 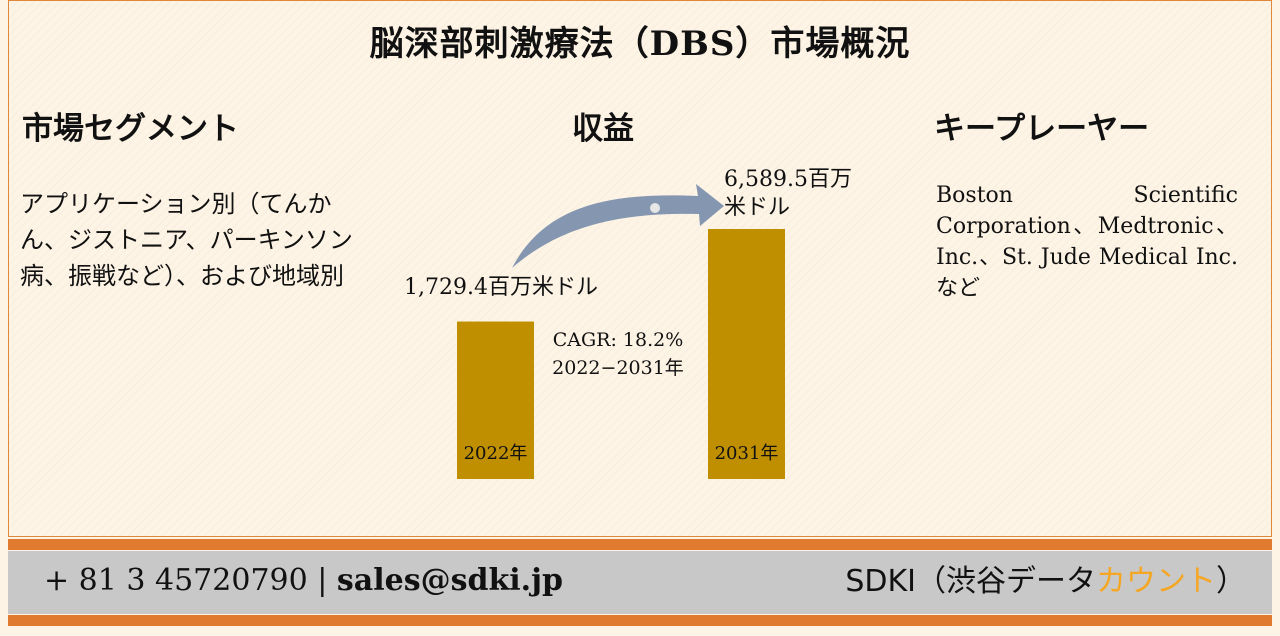 I want to click on revenue-heading: 収益, so click(x=603, y=129).